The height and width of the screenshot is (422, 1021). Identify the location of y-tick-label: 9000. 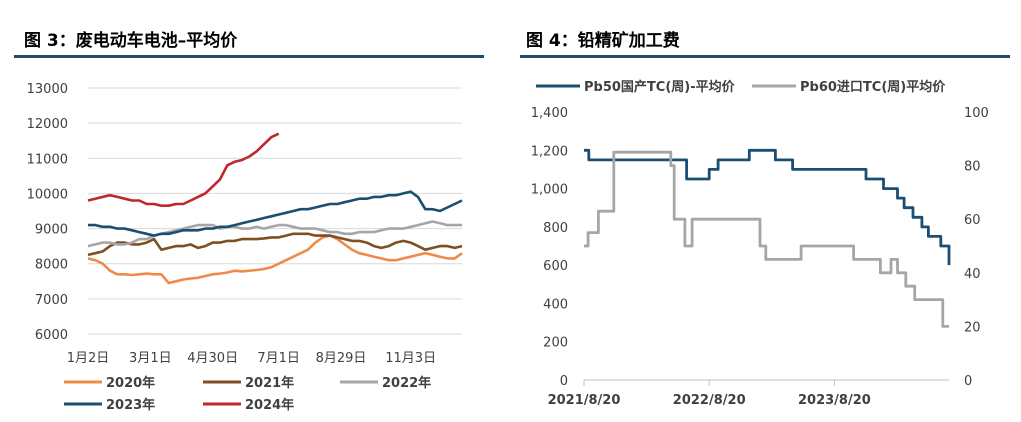
(51, 230).